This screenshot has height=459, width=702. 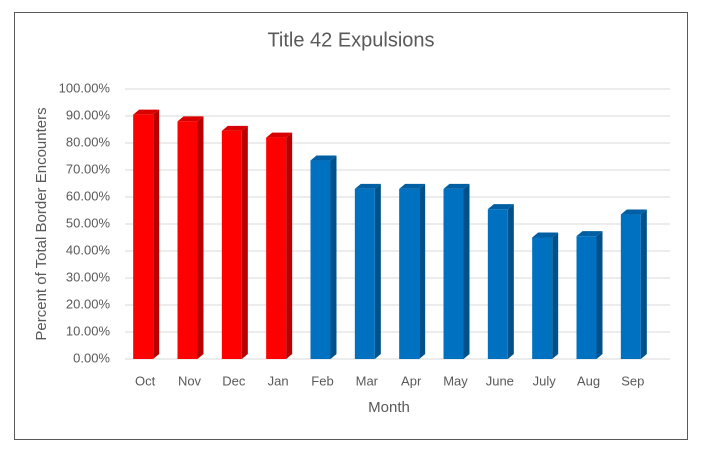 What do you see at coordinates (234, 380) in the screenshot?
I see `x-tick-label: Dec` at bounding box center [234, 380].